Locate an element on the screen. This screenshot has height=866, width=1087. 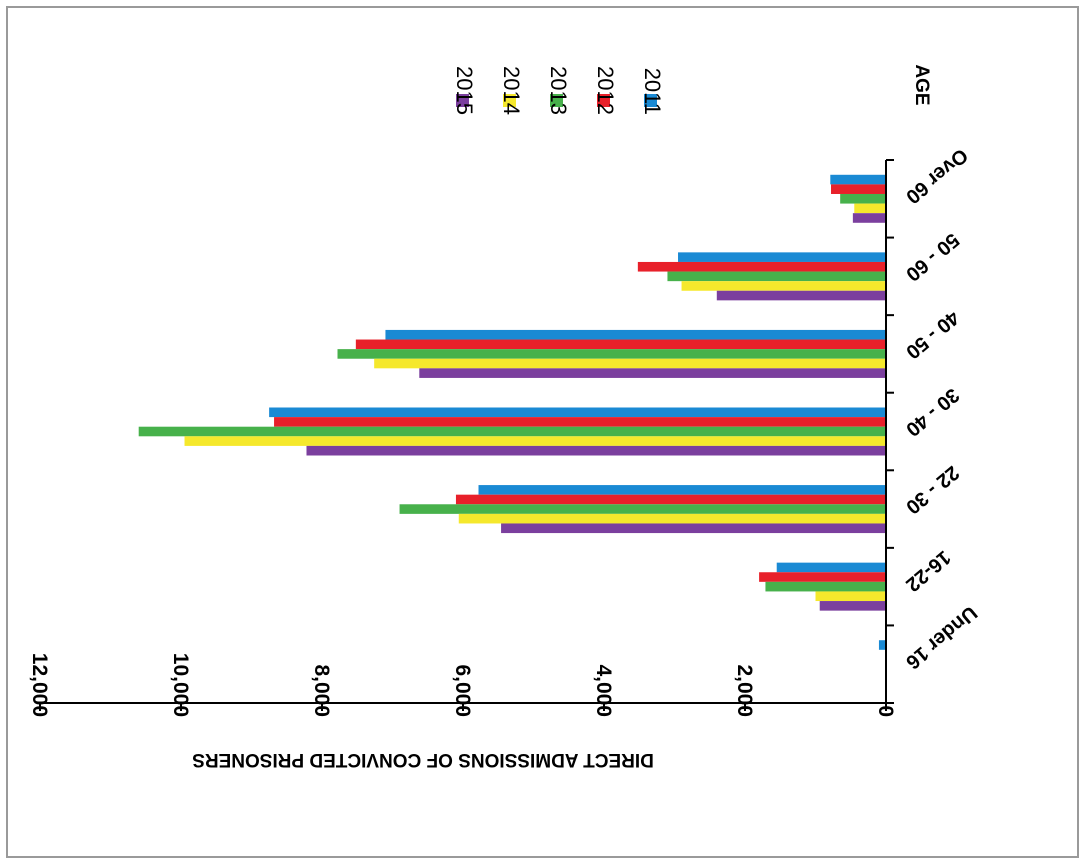
category-label: 22 - 30 is located at coordinates (932, 489).